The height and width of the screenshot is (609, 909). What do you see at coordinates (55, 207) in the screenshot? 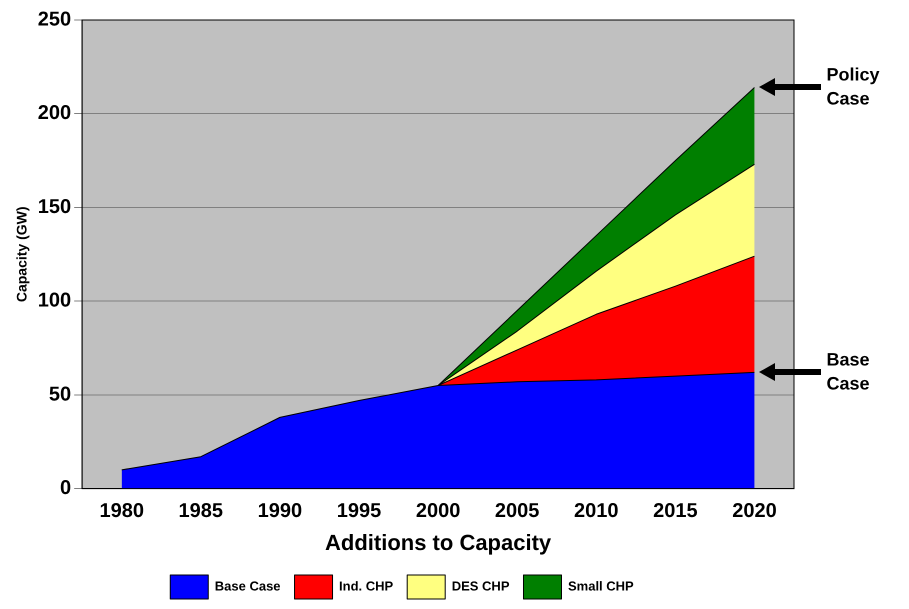
I see `y-tick-label: 150` at bounding box center [55, 207].